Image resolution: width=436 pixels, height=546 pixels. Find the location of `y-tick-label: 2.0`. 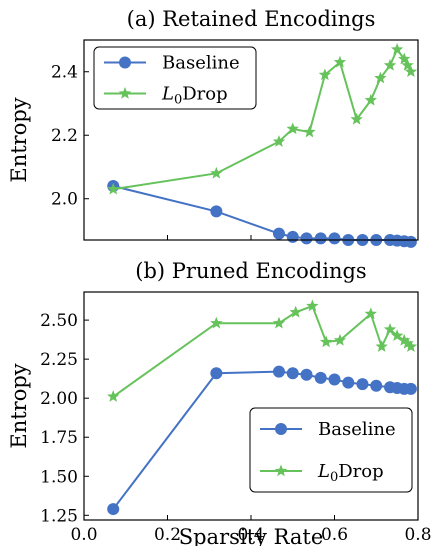

y-tick-label: 2.0 is located at coordinates (64, 200).